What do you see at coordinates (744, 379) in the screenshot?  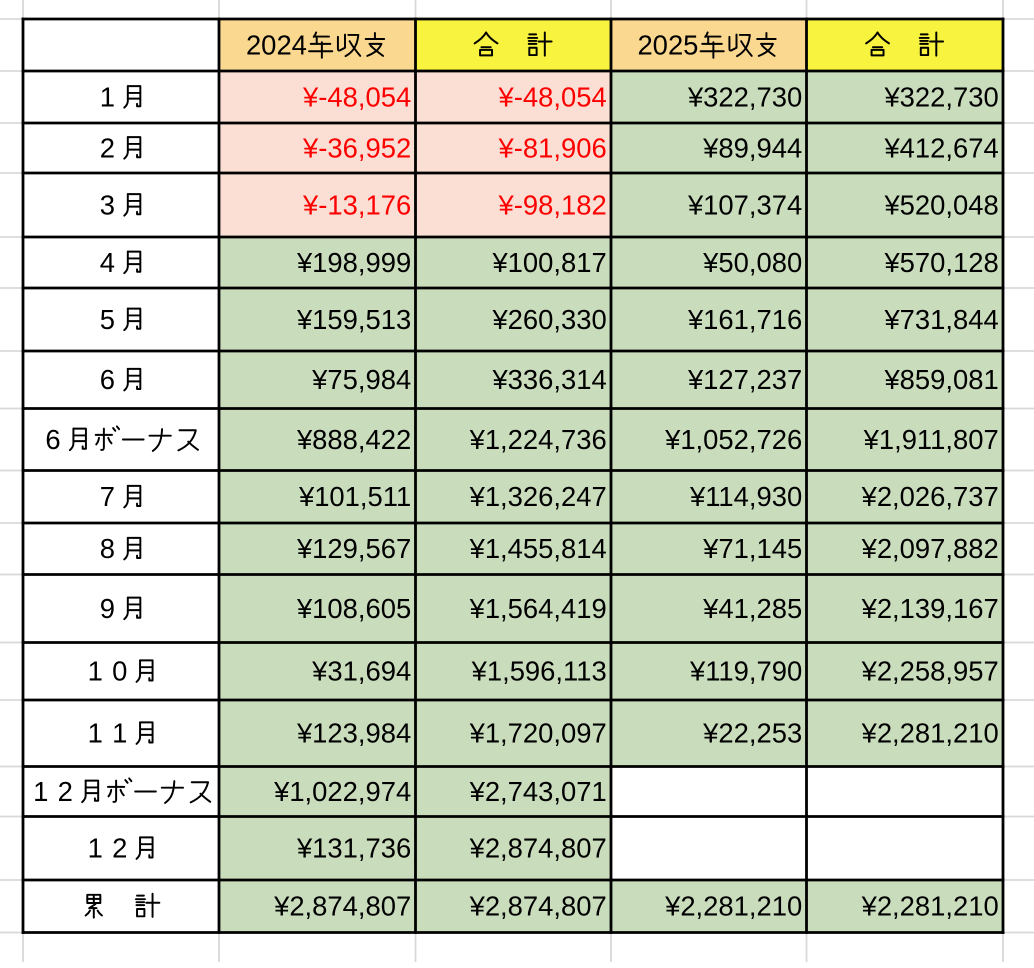 I see `svg-text: ¥127,237` at bounding box center [744, 379].